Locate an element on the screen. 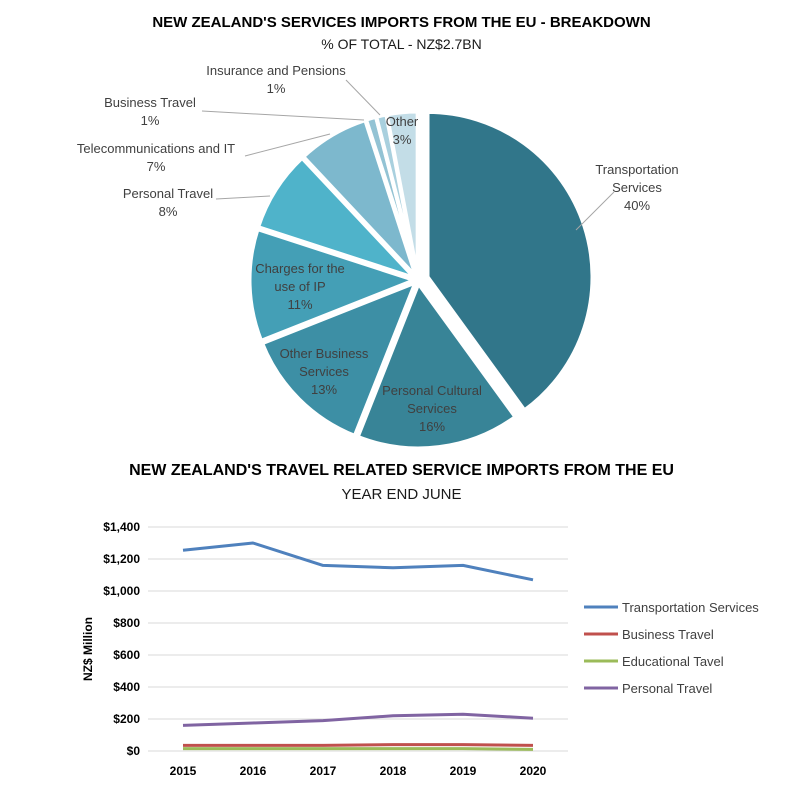 The width and height of the screenshot is (803, 792). pie-slice-label: Transportation is located at coordinates (636, 169).